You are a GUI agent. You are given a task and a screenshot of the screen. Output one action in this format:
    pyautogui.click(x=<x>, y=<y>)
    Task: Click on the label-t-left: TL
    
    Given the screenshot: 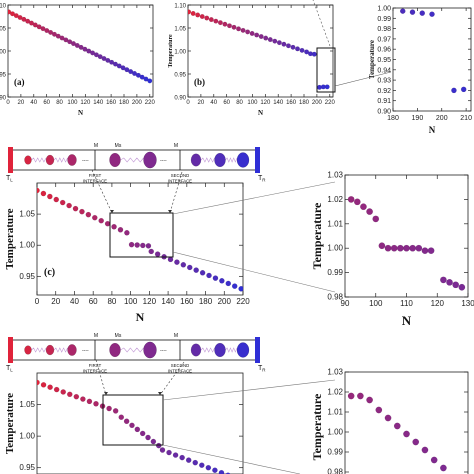 What is the action you would take?
    pyautogui.click(x=9, y=369)
    